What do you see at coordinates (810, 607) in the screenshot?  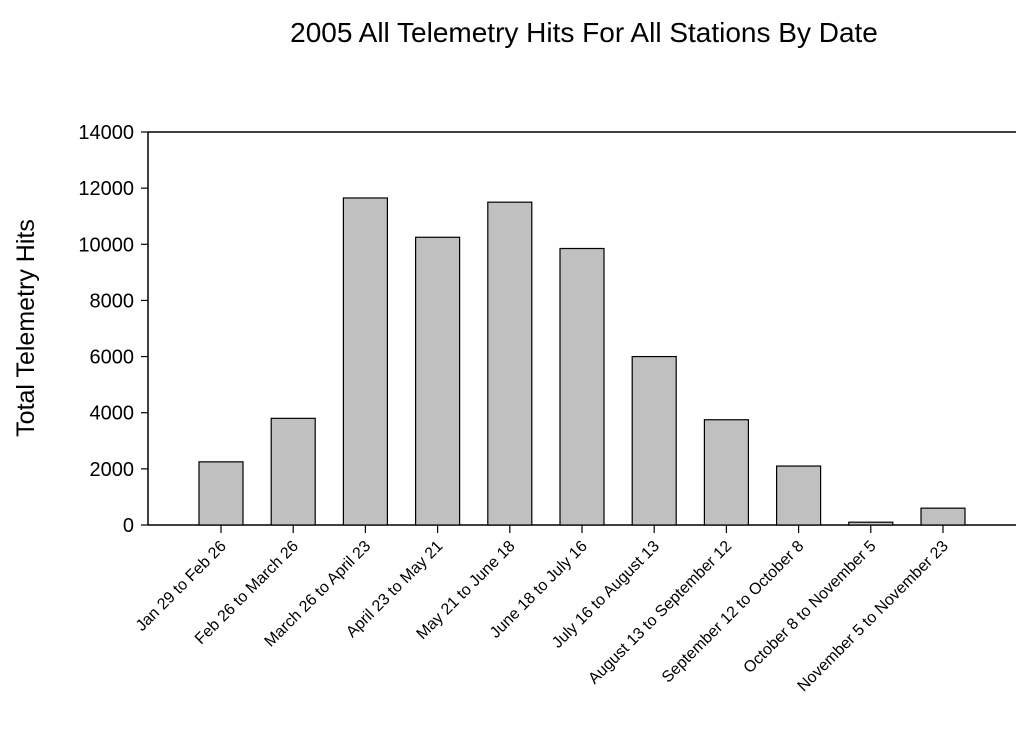 I see `x-tick-label: October 8 to November 5` at bounding box center [810, 607].